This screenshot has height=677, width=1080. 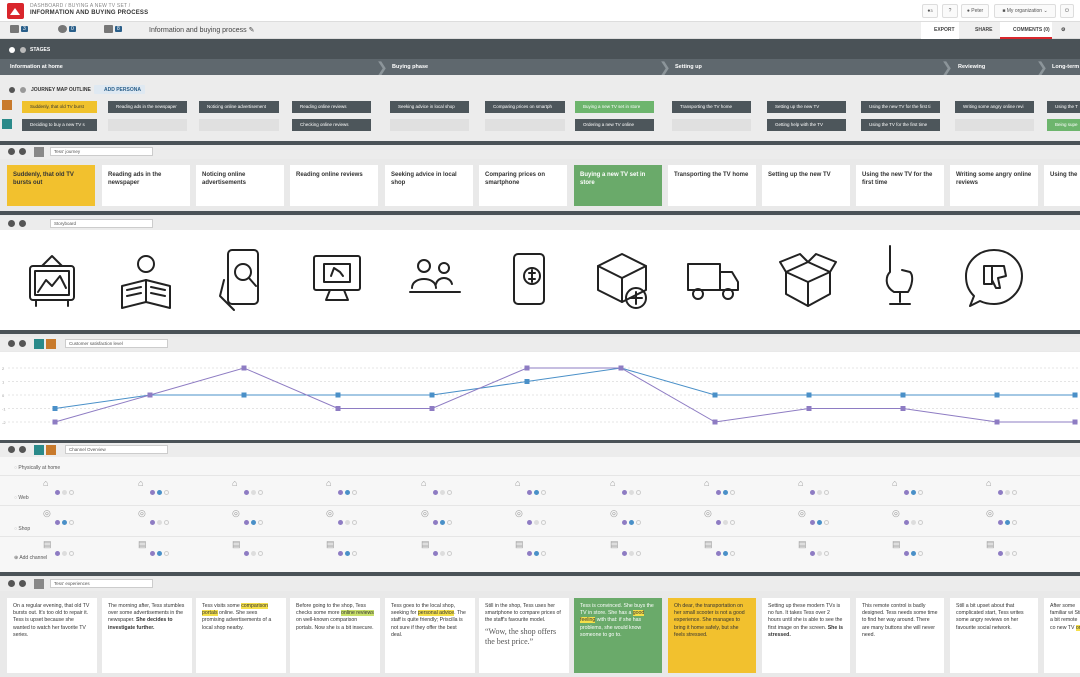 What do you see at coordinates (614, 107) in the screenshot?
I see `outline-step: Buying a new TV set in store` at bounding box center [614, 107].